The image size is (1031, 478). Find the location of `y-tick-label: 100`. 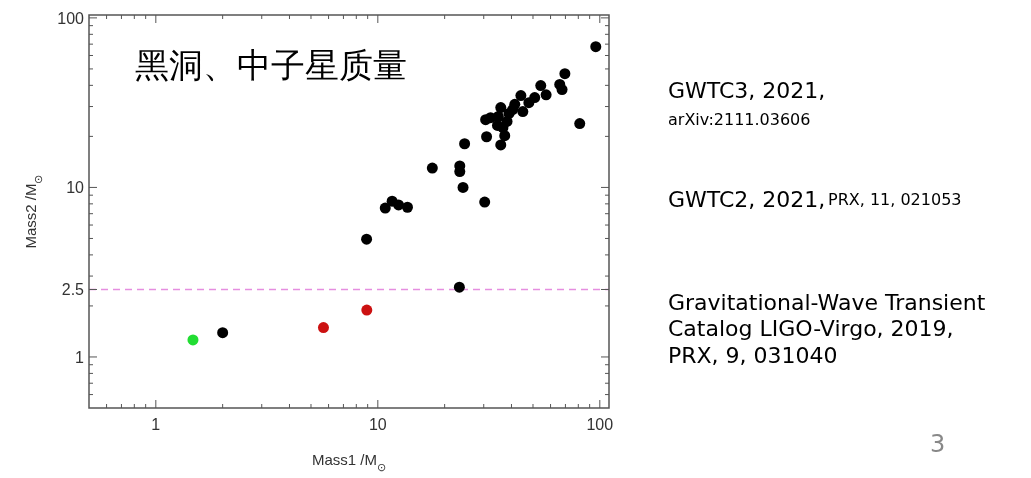

y-tick-label: 100 is located at coordinates (71, 18).